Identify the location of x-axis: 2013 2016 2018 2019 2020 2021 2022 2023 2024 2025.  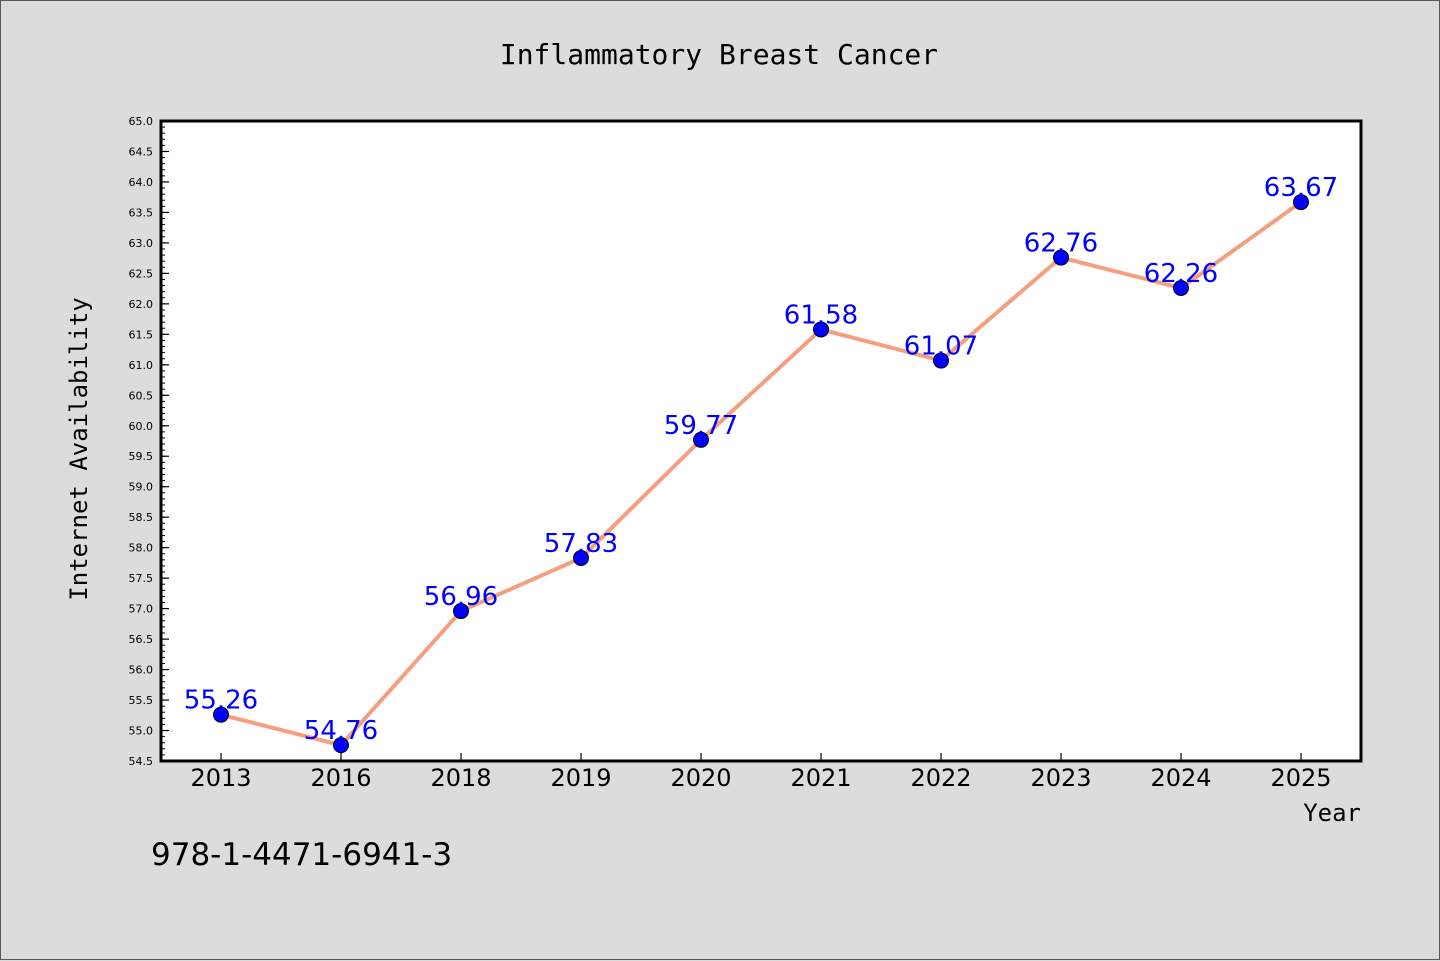
(761, 772).